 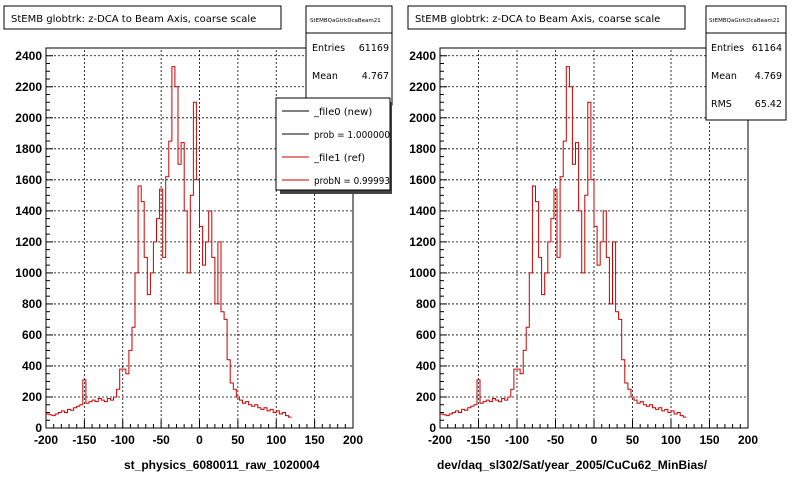 I want to click on legend-label-file0: _file0 (new), so click(x=342, y=112).